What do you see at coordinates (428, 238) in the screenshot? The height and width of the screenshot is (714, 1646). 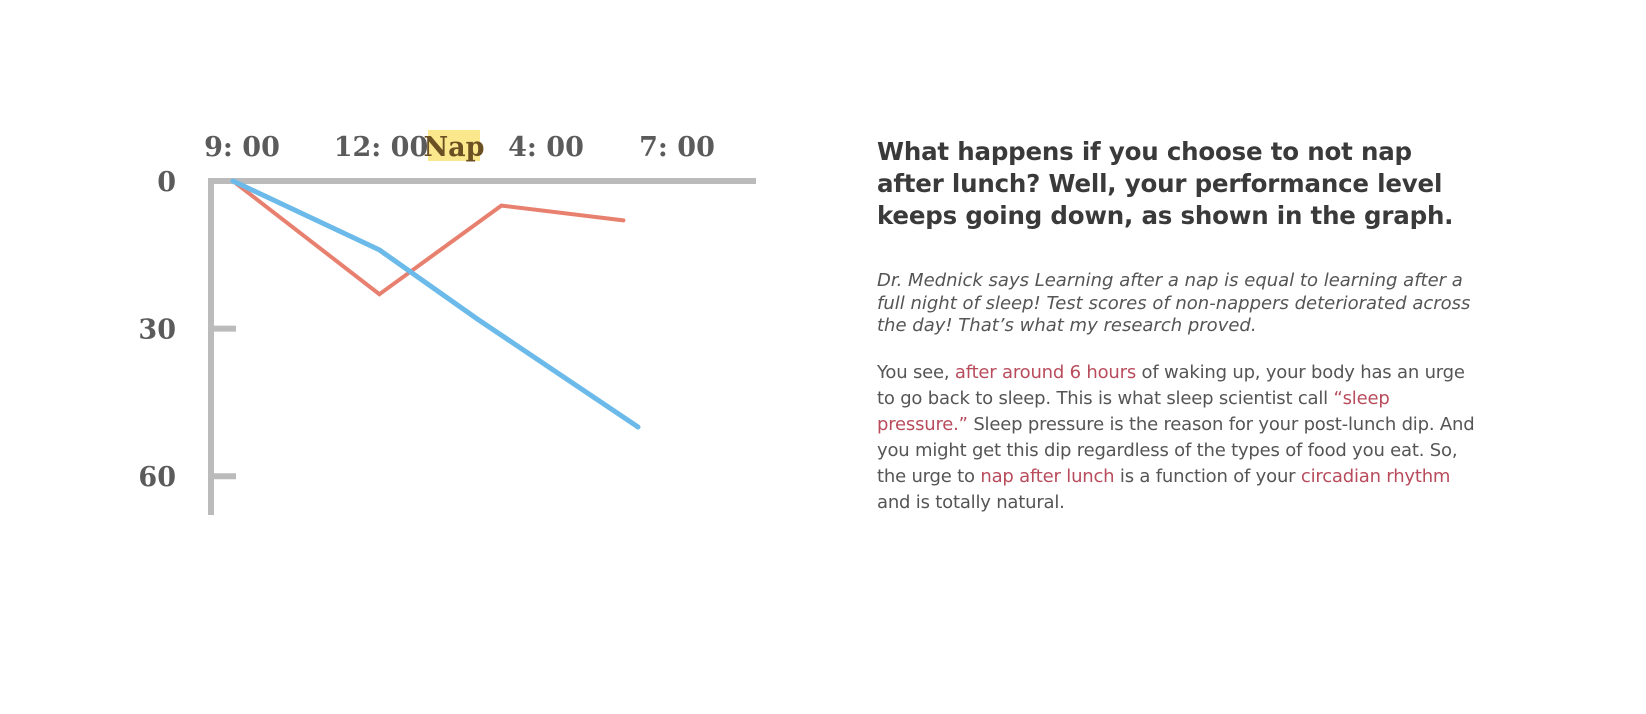 I see `nap-series-line` at bounding box center [428, 238].